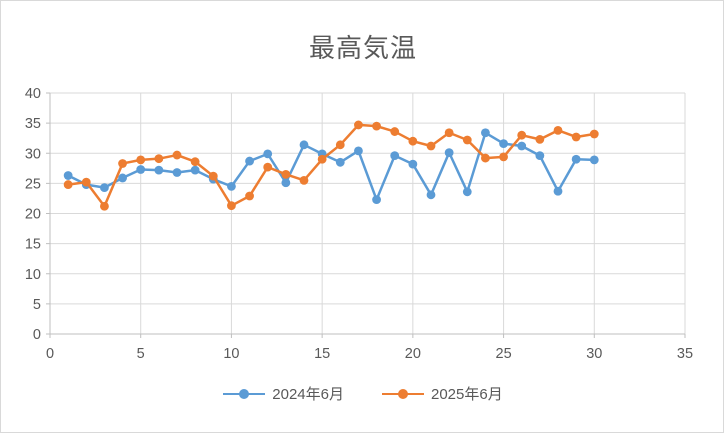 This screenshot has height=433, width=724. What do you see at coordinates (37, 335) in the screenshot?
I see `y-axis-tick-label: 0` at bounding box center [37, 335].